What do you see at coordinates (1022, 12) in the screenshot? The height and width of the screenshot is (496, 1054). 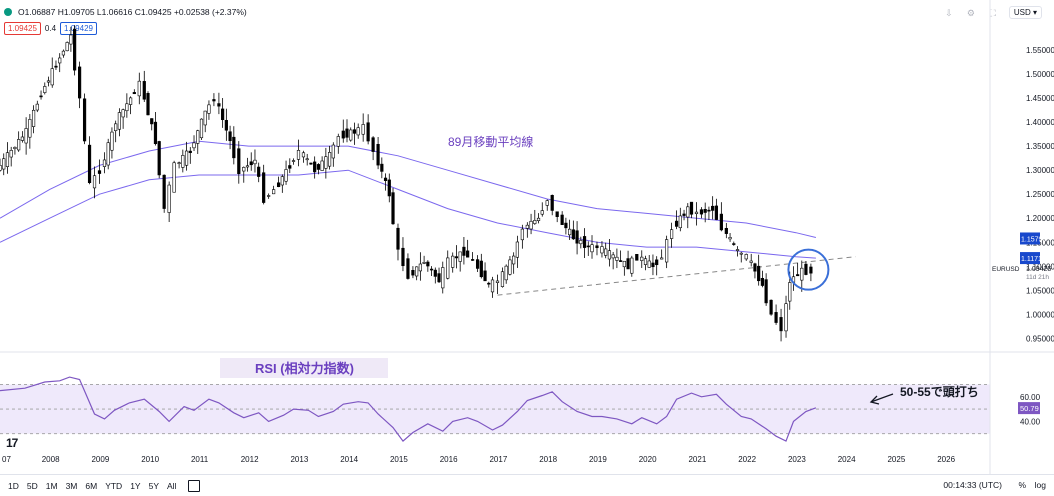 I see `currency-label: USD` at bounding box center [1022, 12].